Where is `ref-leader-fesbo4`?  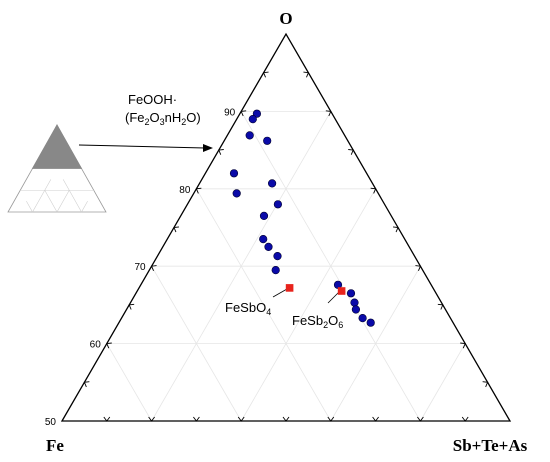 ref-leader-fesbo4 is located at coordinates (280, 293).